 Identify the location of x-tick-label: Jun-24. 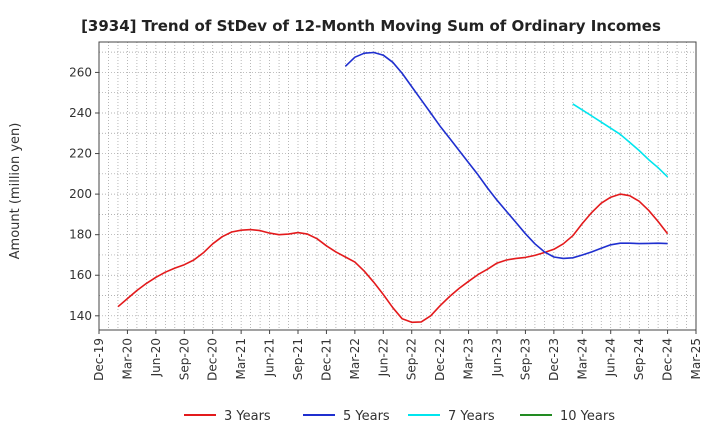
(611, 357).